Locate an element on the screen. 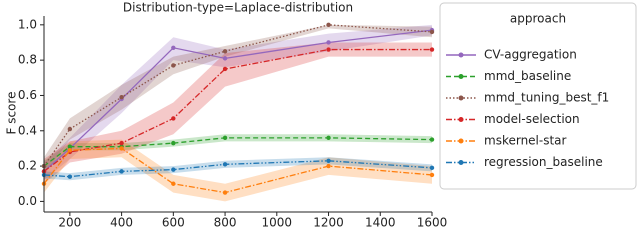 This screenshot has width=640, height=240. y-tick-label: 0.0 is located at coordinates (27, 201).